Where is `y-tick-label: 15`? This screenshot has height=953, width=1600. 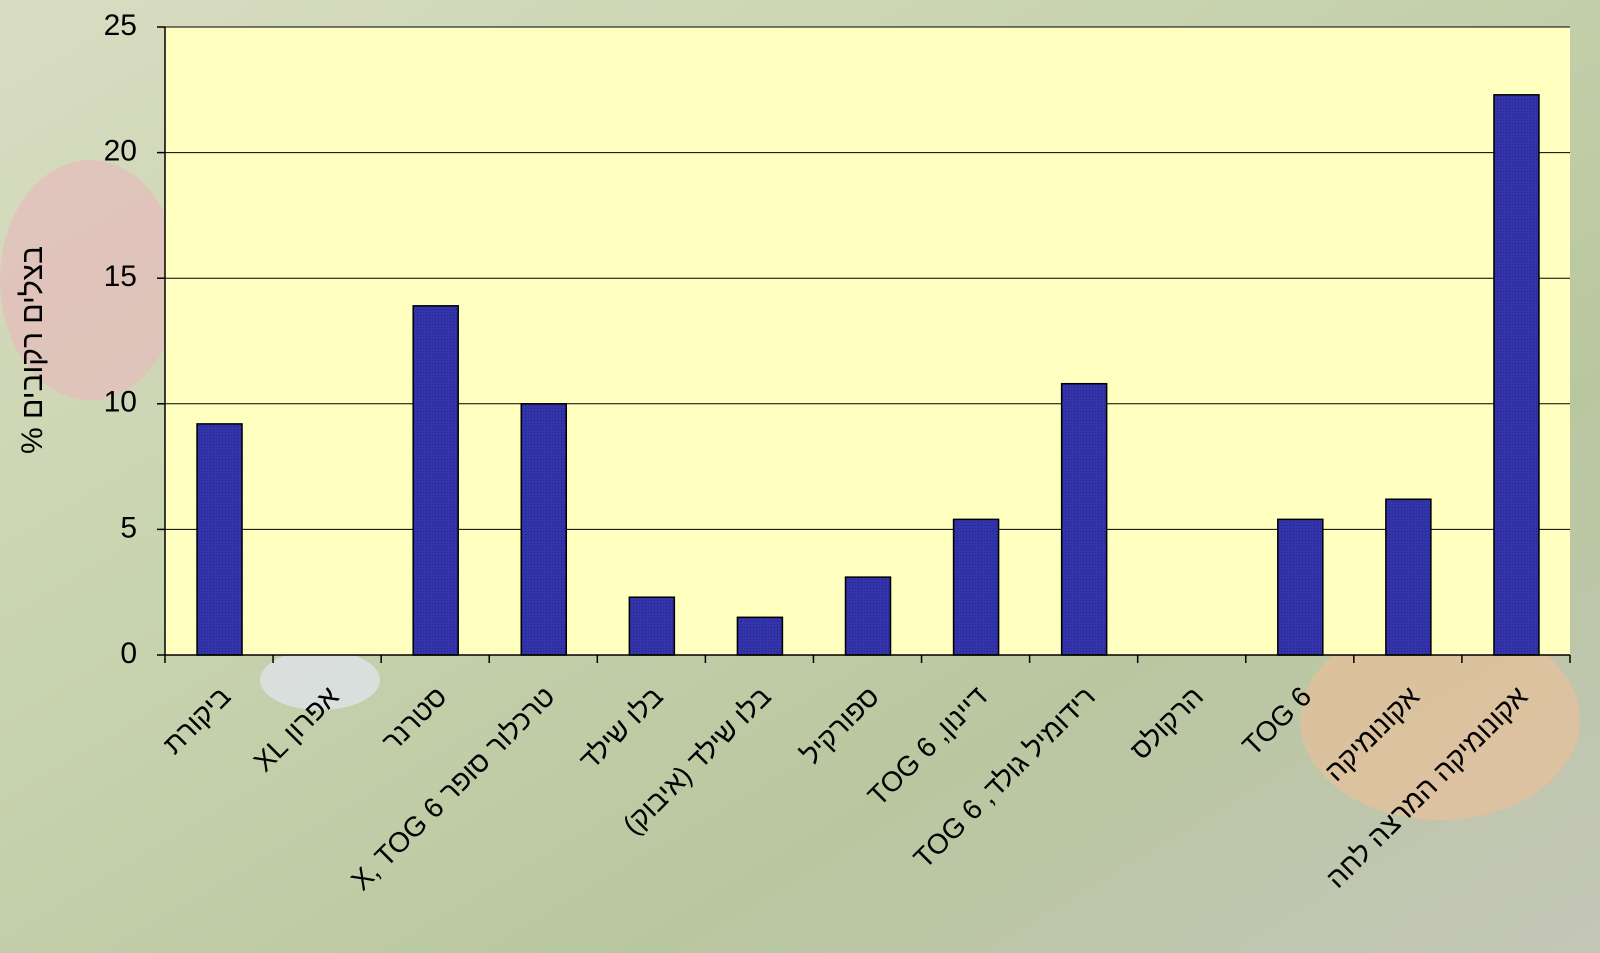
y-tick-label: 15 is located at coordinates (120, 276).